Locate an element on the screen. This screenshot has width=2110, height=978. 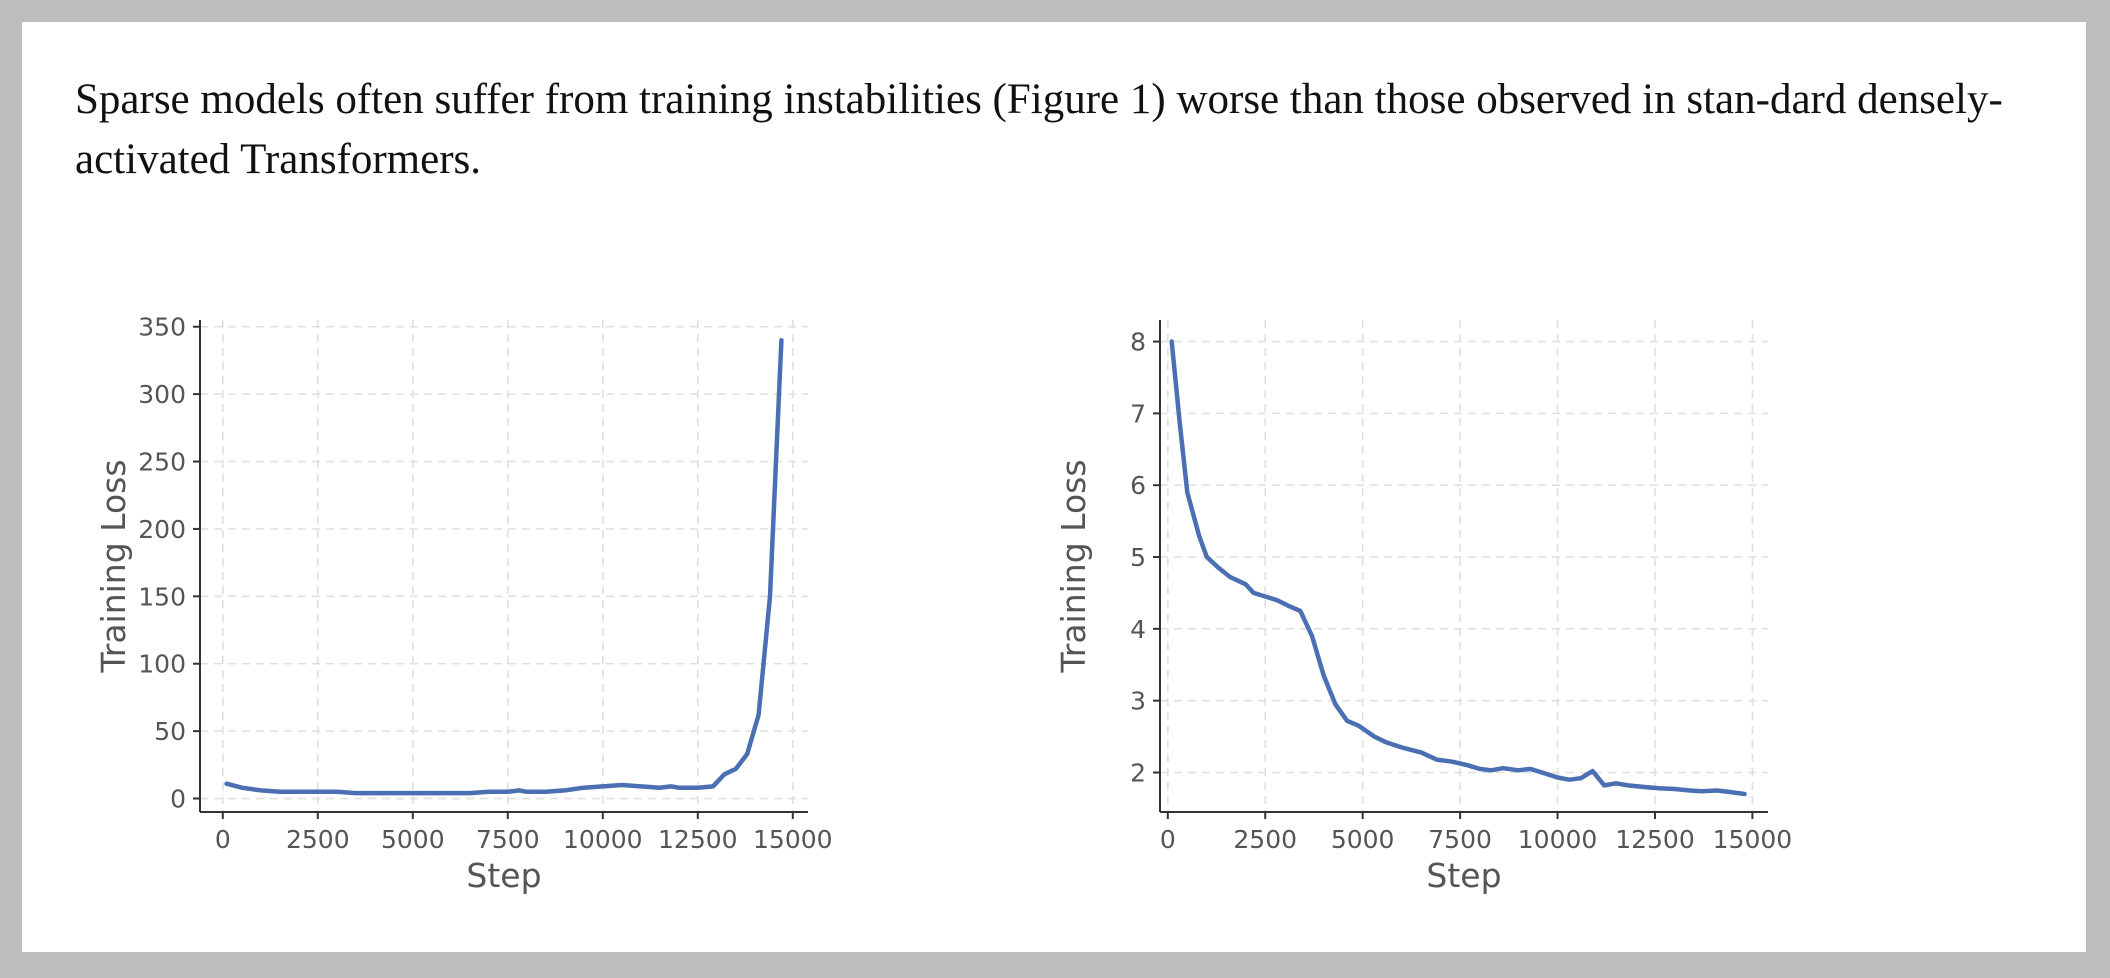
y-tick-label: 3 is located at coordinates (1138, 701).